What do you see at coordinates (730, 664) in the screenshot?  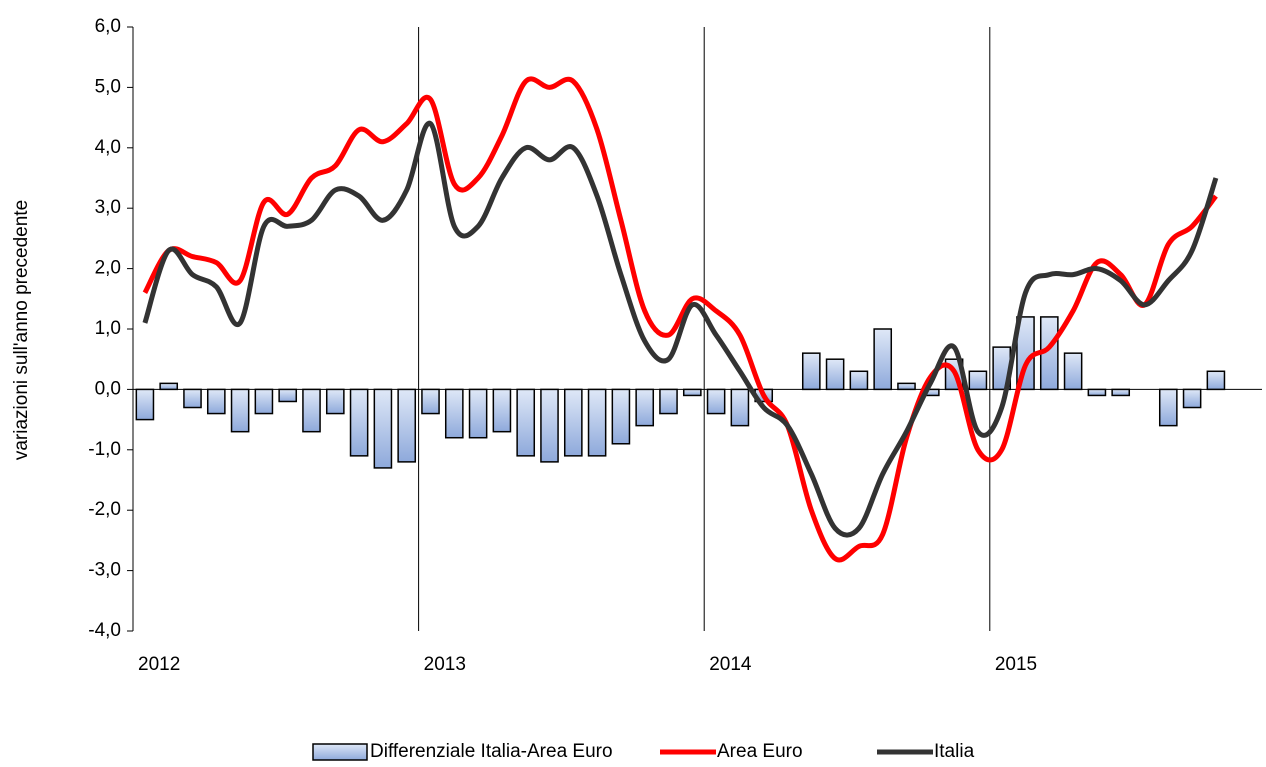 I see `x-tick-label: 2014` at bounding box center [730, 664].